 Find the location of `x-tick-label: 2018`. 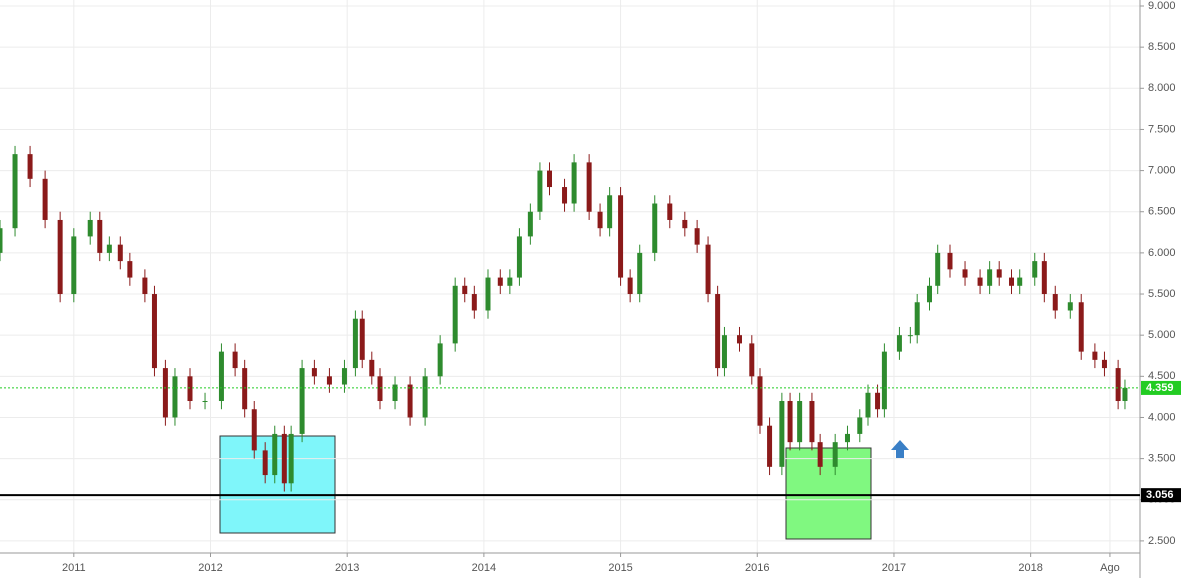

x-tick-label: 2018 is located at coordinates (1030, 568).